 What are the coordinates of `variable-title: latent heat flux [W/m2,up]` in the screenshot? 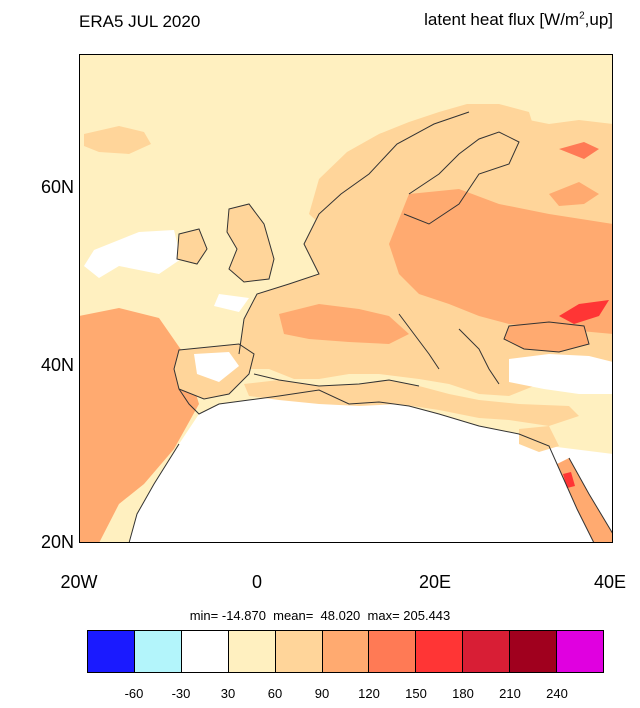 It's located at (518, 19).